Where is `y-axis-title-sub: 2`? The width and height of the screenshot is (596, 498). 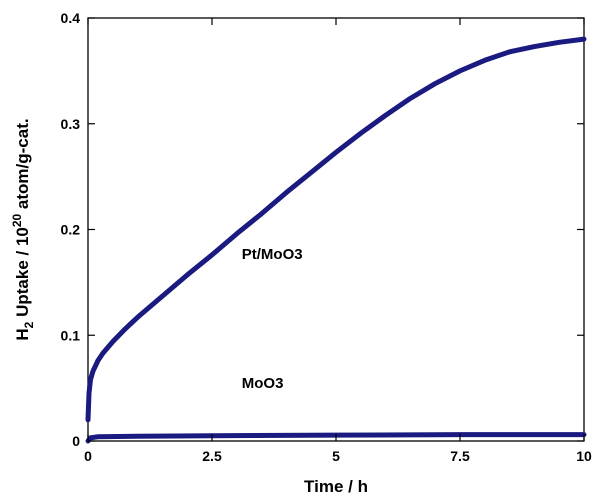 y-axis-title-sub: 2 is located at coordinates (29, 324).